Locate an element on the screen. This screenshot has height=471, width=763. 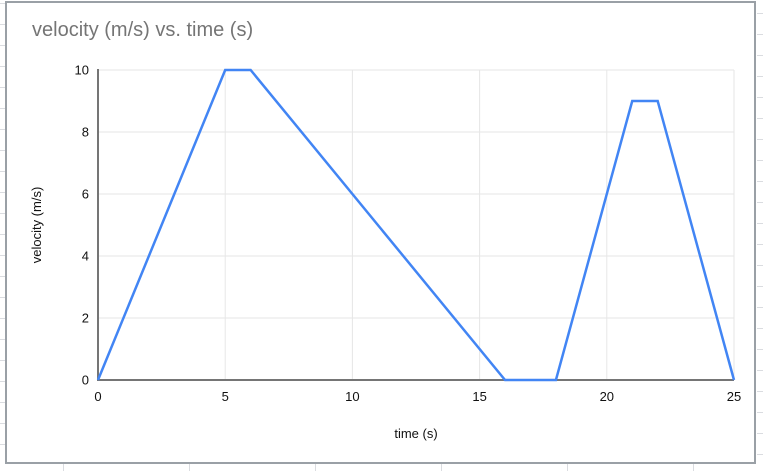
y-tick-label: 6 is located at coordinates (85, 194).